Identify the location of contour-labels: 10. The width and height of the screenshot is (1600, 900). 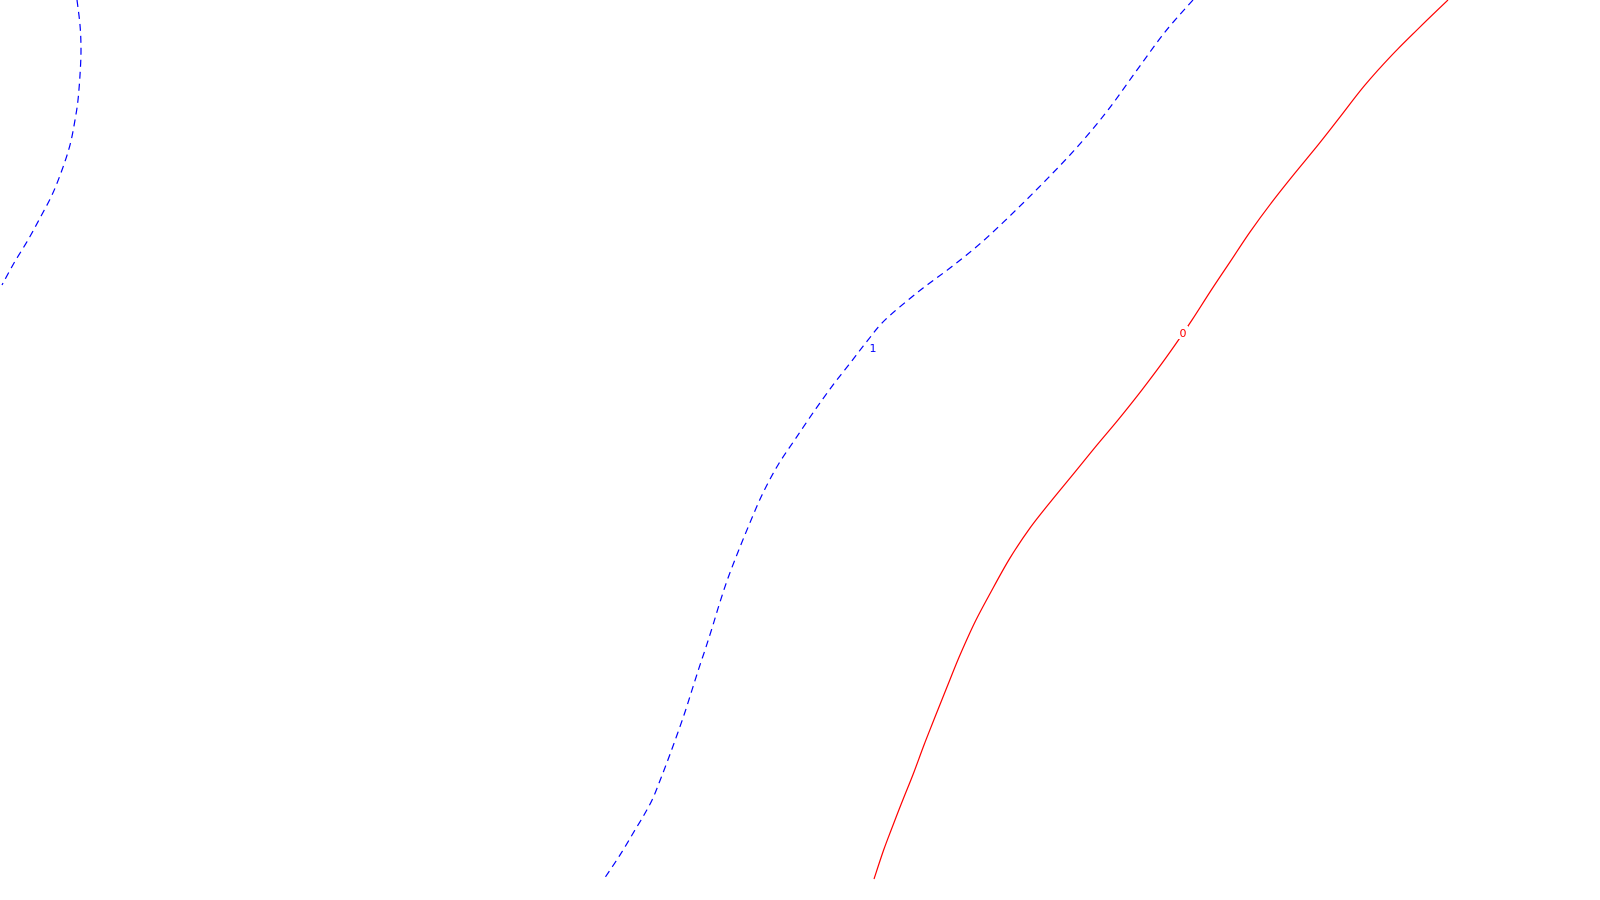
(1028, 340).